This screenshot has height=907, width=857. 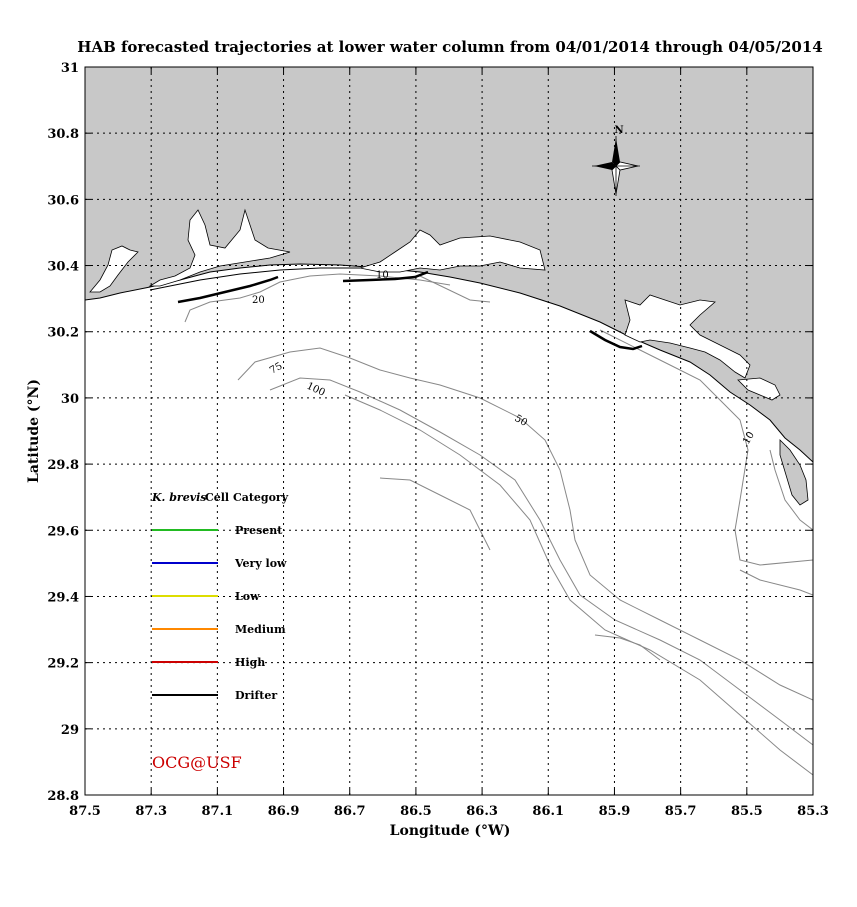 What do you see at coordinates (63, 333) in the screenshot?
I see `y-tick-label: 30.2` at bounding box center [63, 333].